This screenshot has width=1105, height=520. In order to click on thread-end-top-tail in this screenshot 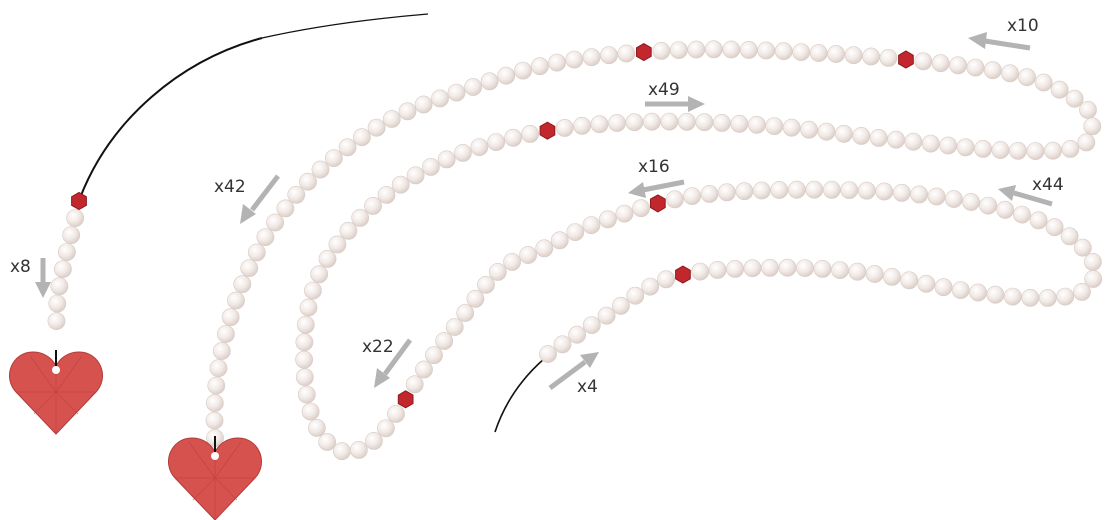, I will do `click(345, 26)`.